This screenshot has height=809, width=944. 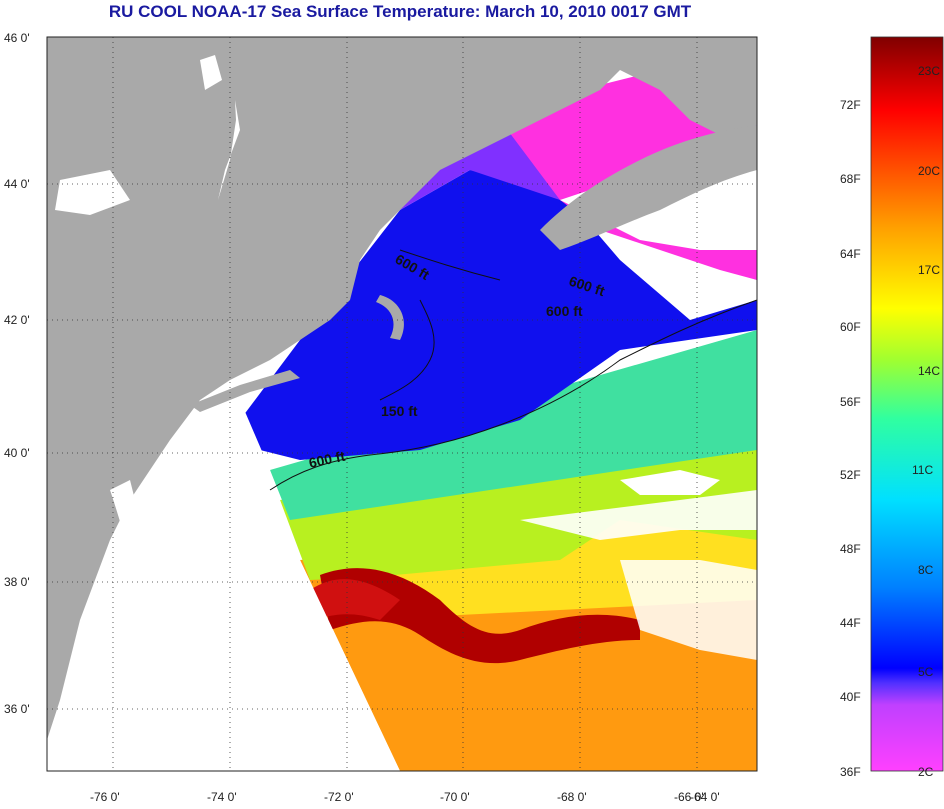 What do you see at coordinates (222, 797) in the screenshot?
I see `lon-tick-label: -74 0'` at bounding box center [222, 797].